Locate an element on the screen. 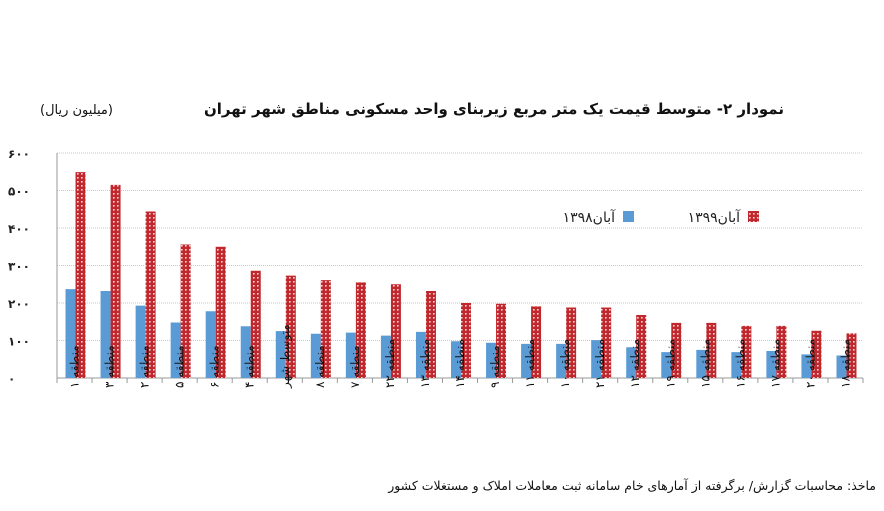 This screenshot has width=884, height=511. x-tick-label: منطقه ۲۰ is located at coordinates (810, 363).